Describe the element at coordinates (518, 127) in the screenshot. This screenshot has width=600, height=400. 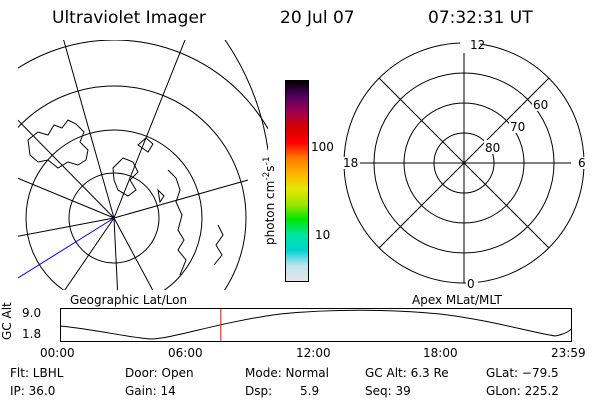
I see `lat-label-70: 70` at that location.